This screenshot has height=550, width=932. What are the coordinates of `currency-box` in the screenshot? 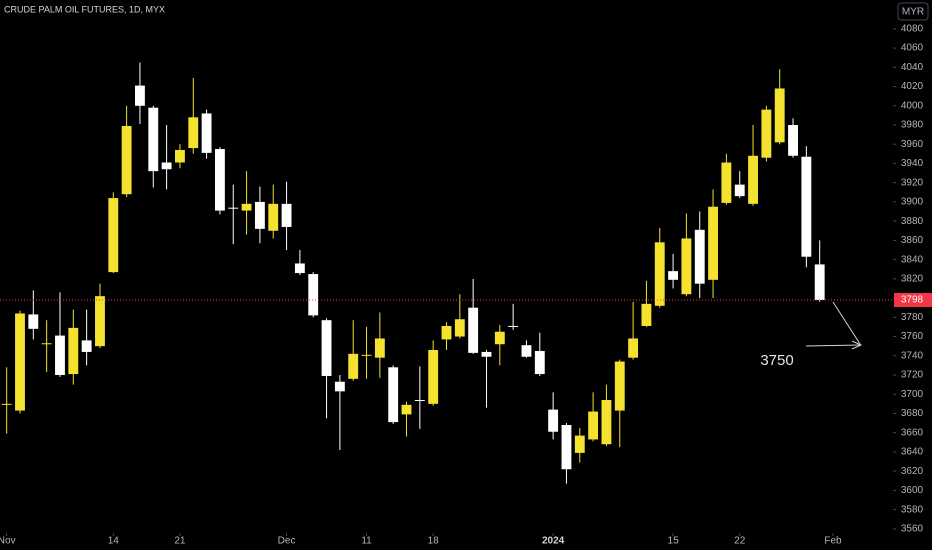 It's located at (913, 11).